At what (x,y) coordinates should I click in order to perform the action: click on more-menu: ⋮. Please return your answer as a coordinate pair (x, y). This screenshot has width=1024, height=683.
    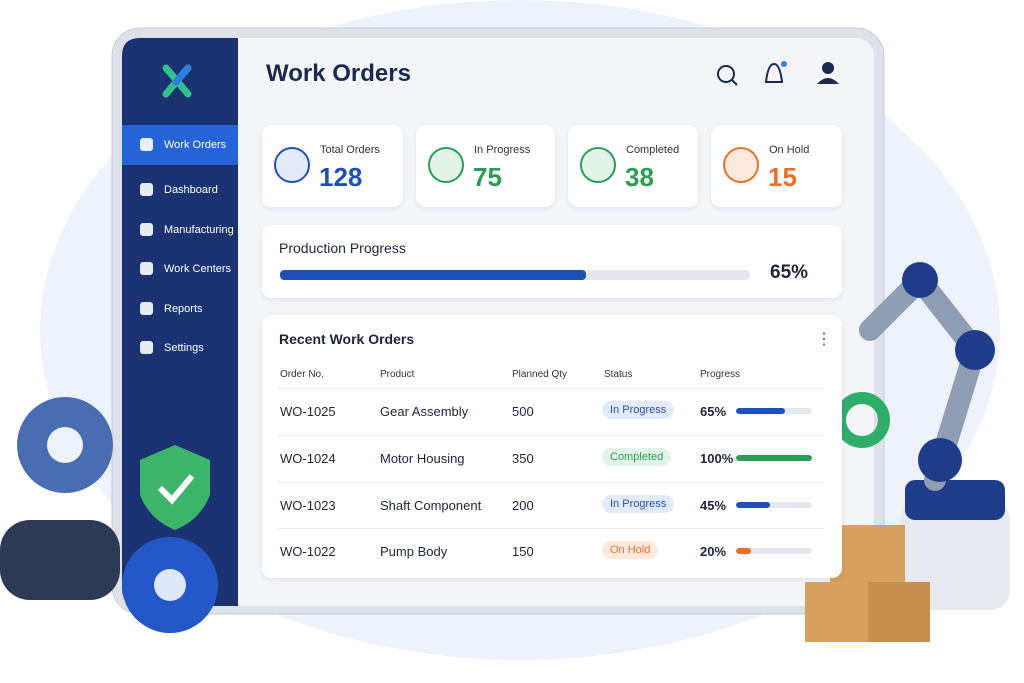
    Looking at the image, I should click on (824, 339).